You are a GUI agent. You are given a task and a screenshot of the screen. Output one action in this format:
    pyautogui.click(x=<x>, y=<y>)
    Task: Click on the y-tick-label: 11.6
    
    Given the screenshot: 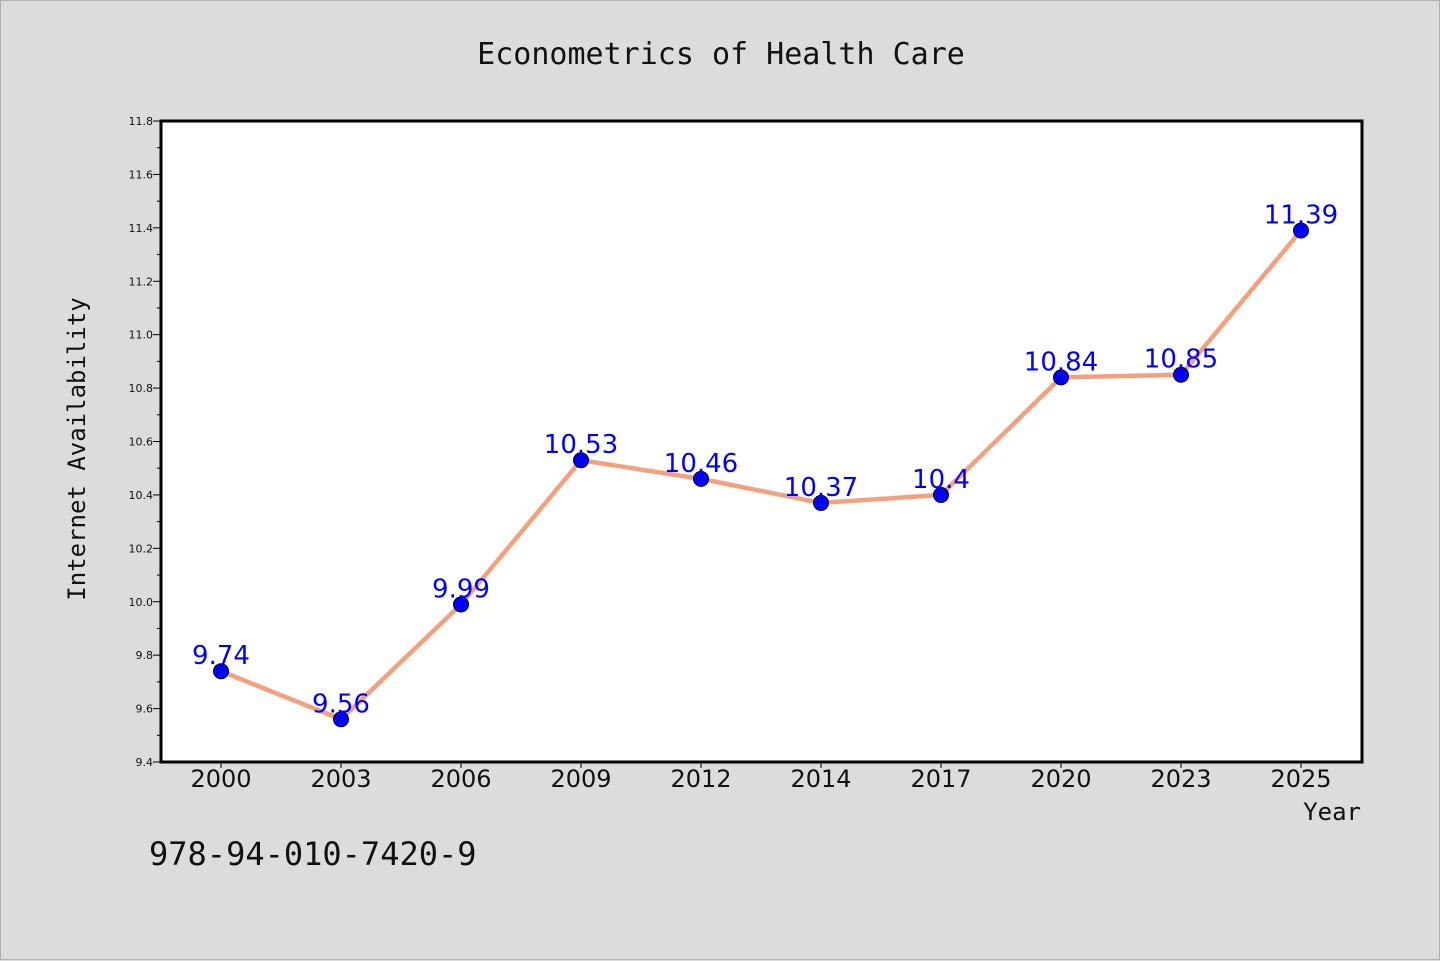 What is the action you would take?
    pyautogui.click(x=141, y=174)
    